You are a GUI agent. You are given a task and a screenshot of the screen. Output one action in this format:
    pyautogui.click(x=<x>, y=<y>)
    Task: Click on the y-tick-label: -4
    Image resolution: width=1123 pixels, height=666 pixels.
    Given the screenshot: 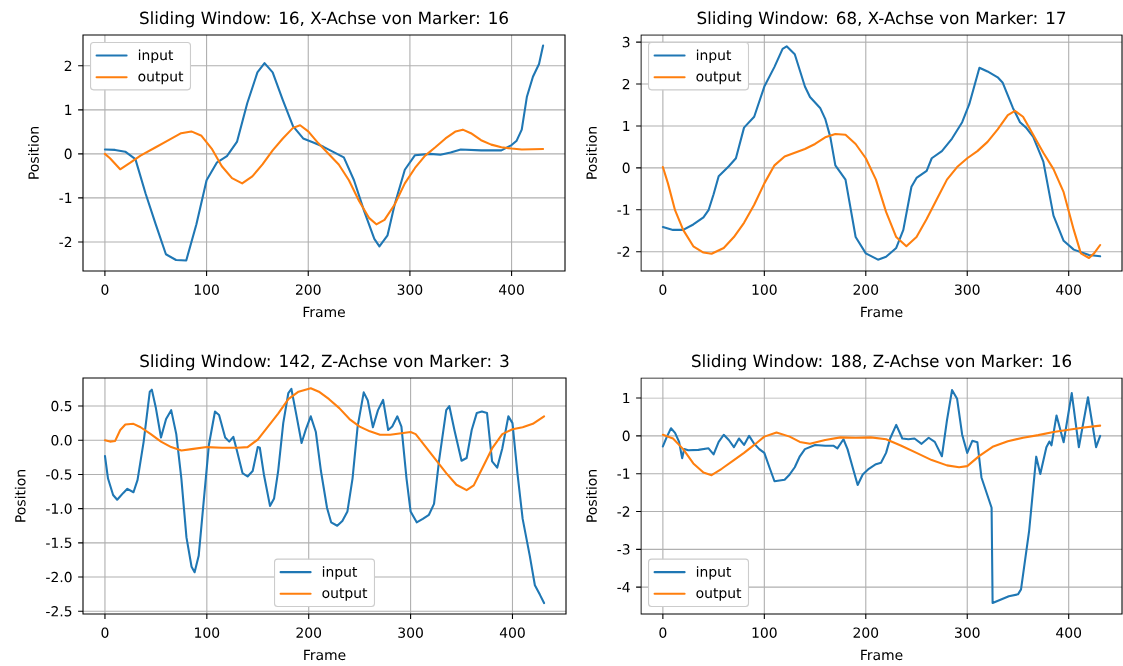 What is the action you would take?
    pyautogui.click(x=623, y=587)
    